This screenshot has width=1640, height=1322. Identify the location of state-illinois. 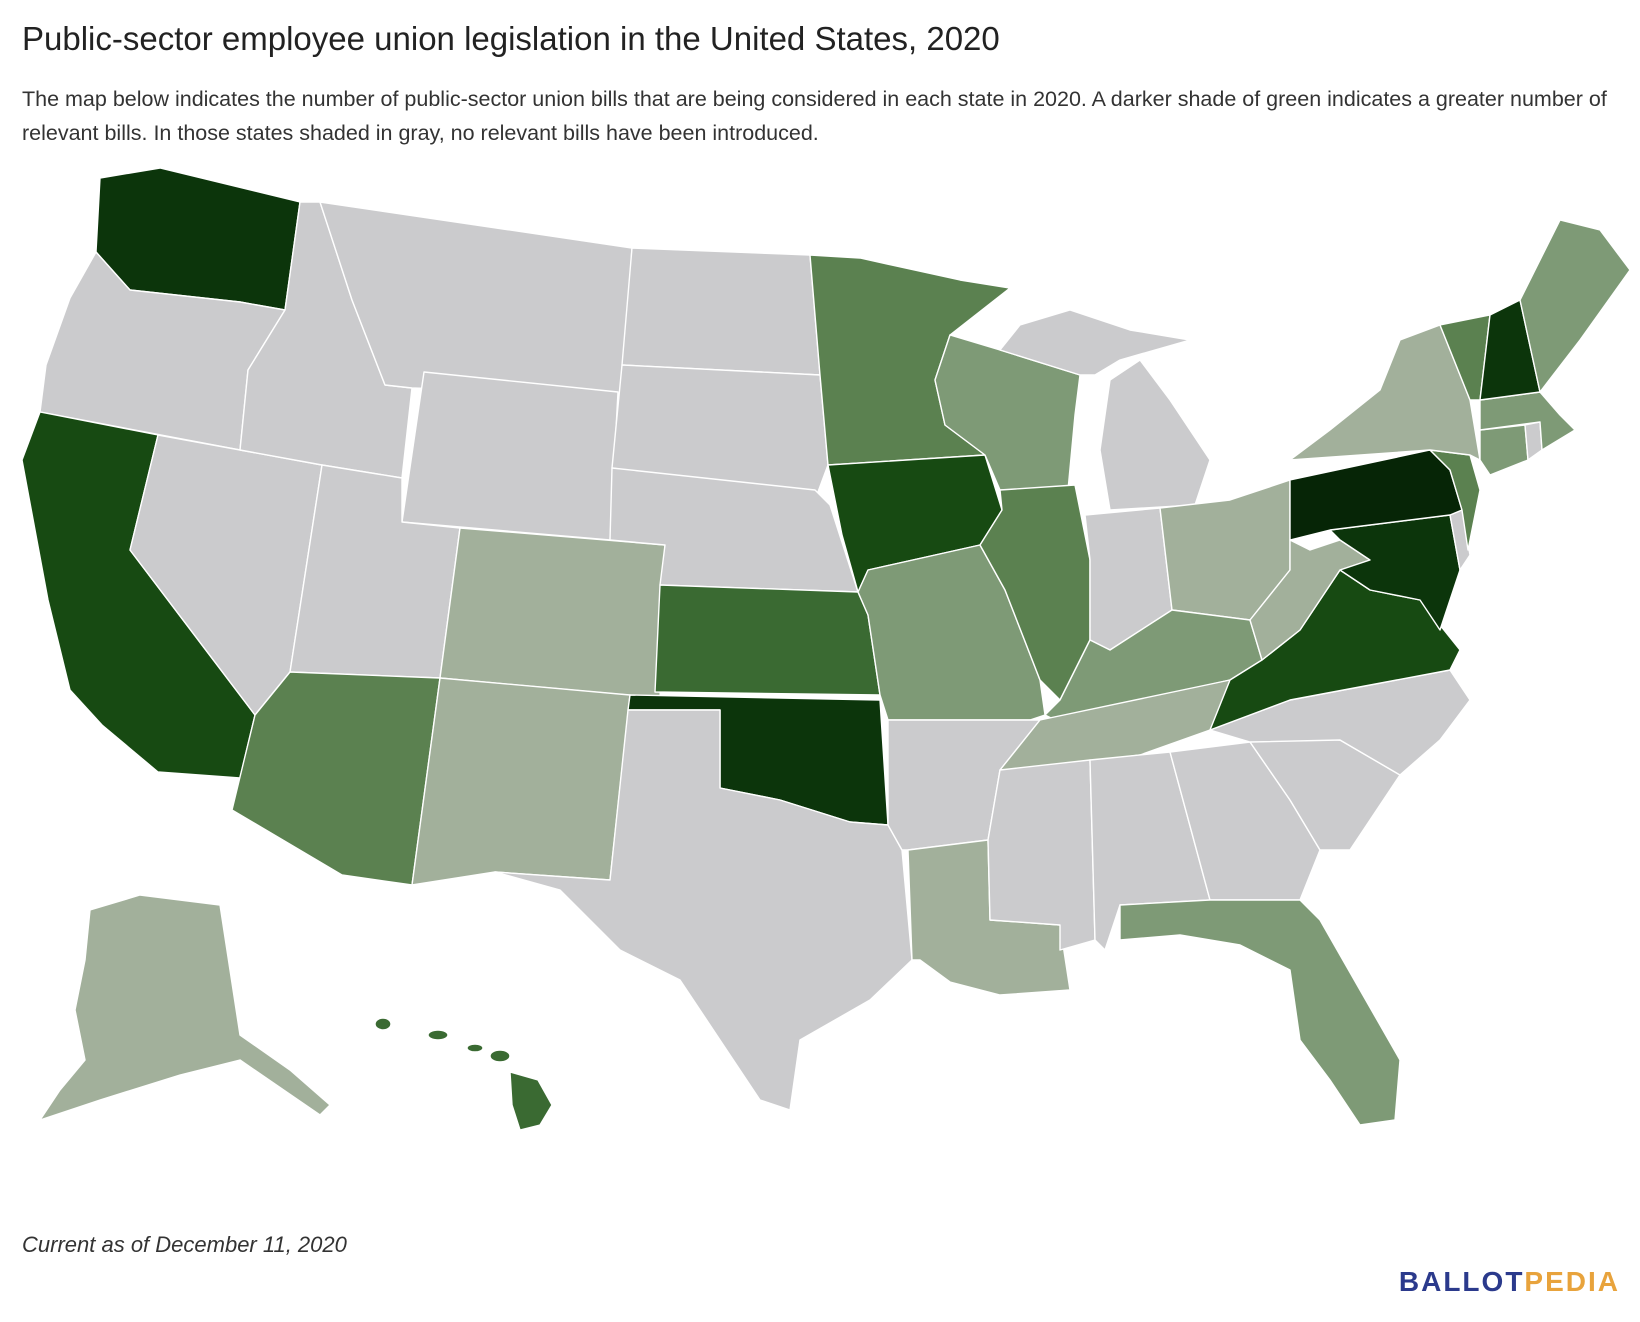
(1035, 592).